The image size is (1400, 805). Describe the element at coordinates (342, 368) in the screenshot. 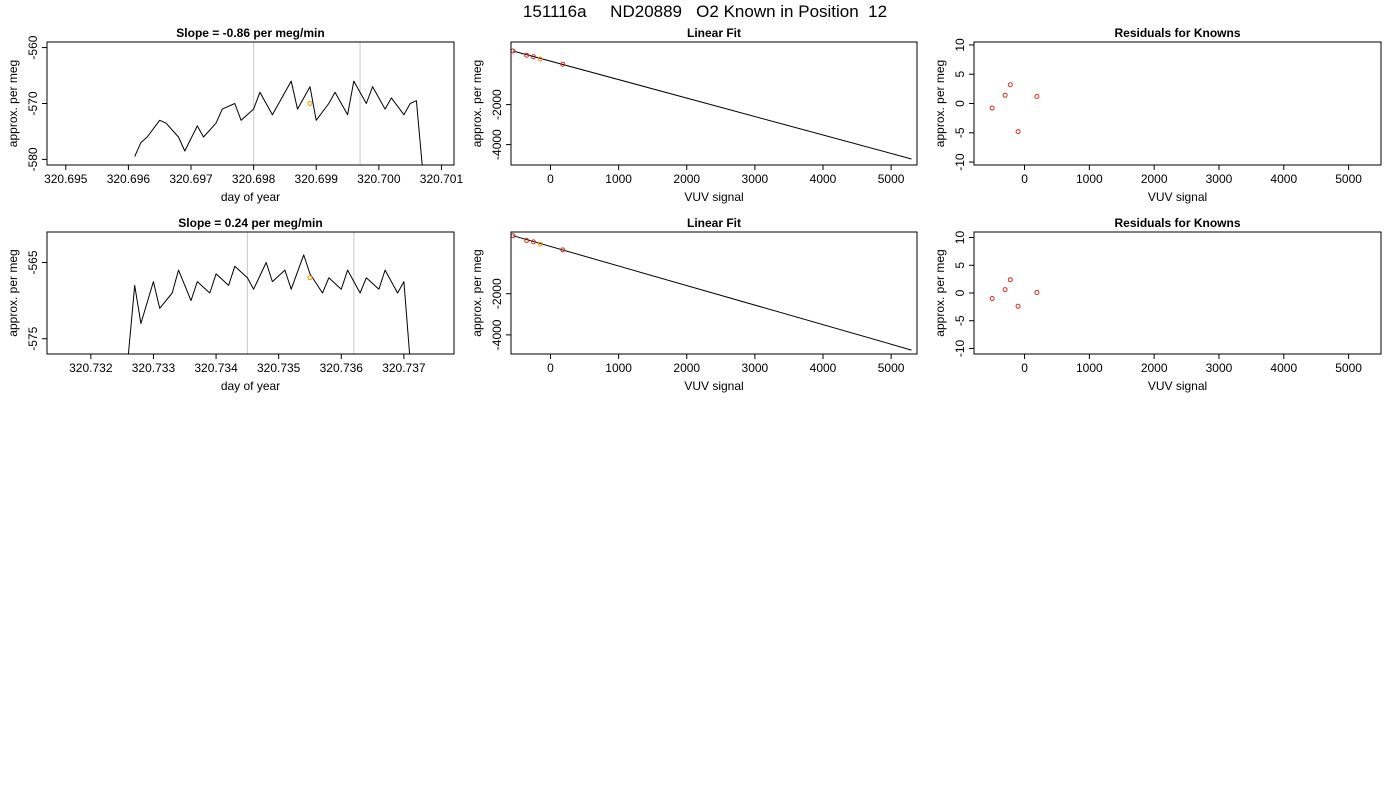

I see `x-tick-label: 320.736` at that location.